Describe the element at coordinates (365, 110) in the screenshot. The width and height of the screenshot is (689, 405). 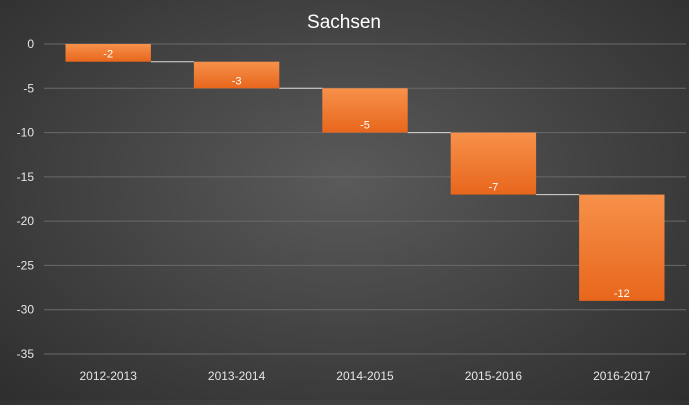
I see `bar-2014-2015` at that location.